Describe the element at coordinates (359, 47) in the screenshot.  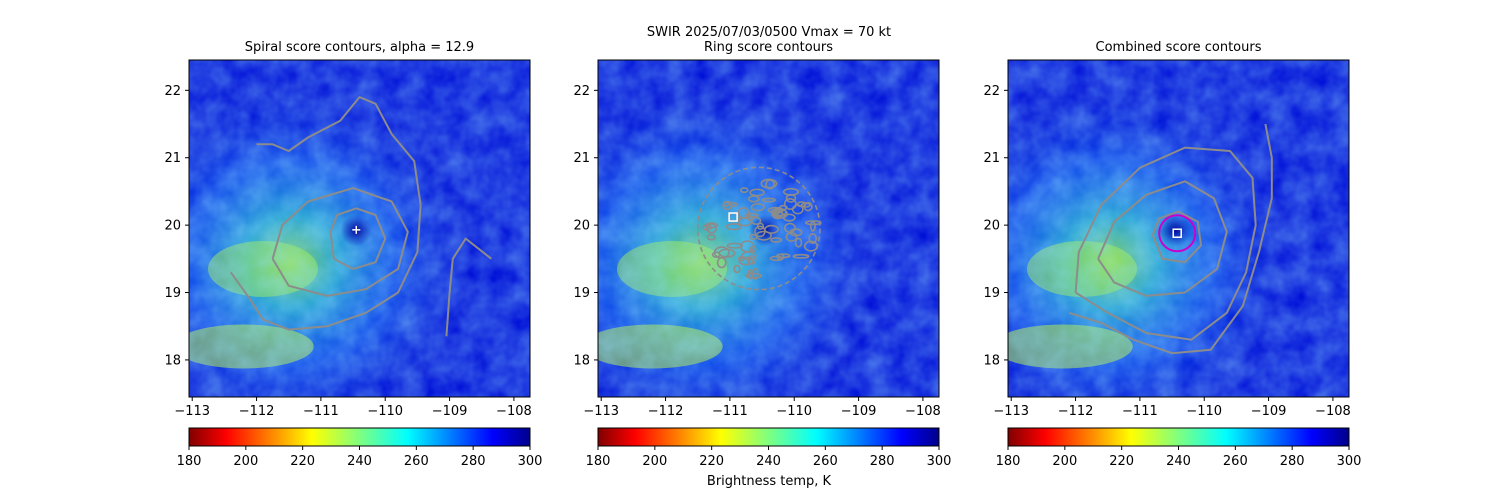
I see `panel-title: Spiral score contours, alpha = 12.9` at that location.